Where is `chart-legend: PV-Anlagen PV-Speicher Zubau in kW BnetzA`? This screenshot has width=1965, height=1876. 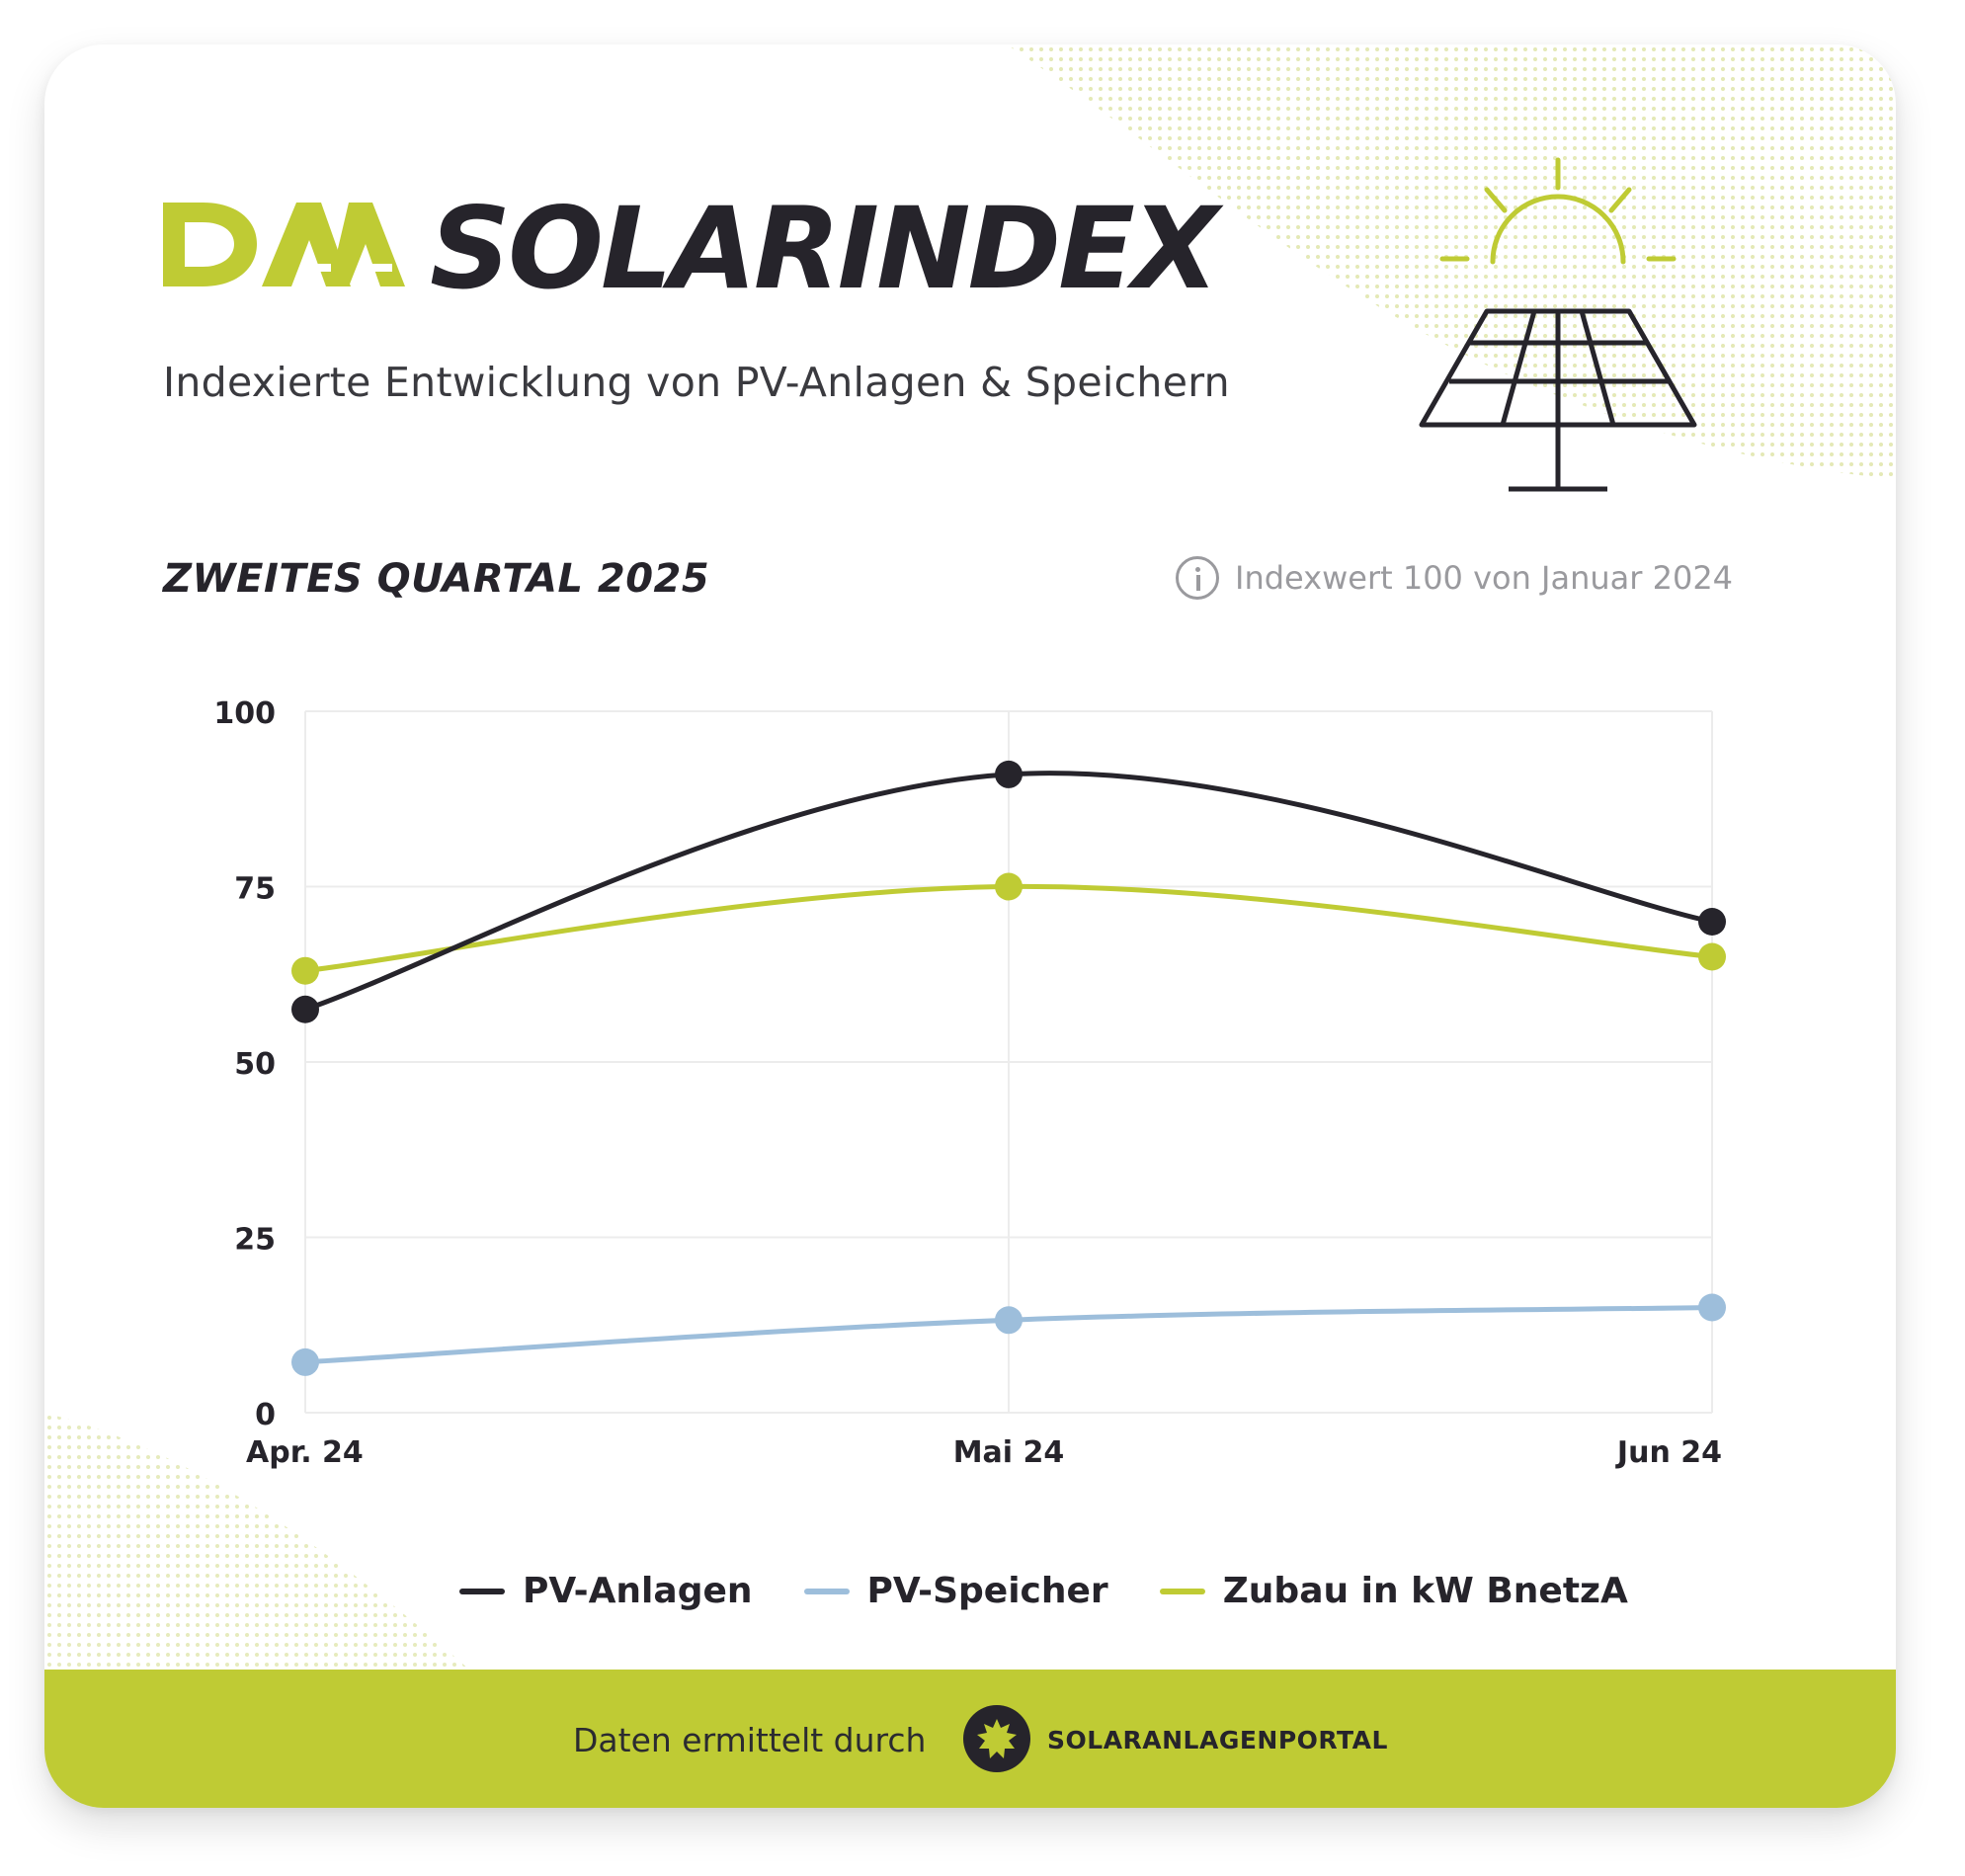 chart-legend: PV-Anlagen PV-Speicher Zubau in kW BnetzA is located at coordinates (1069, 1591).